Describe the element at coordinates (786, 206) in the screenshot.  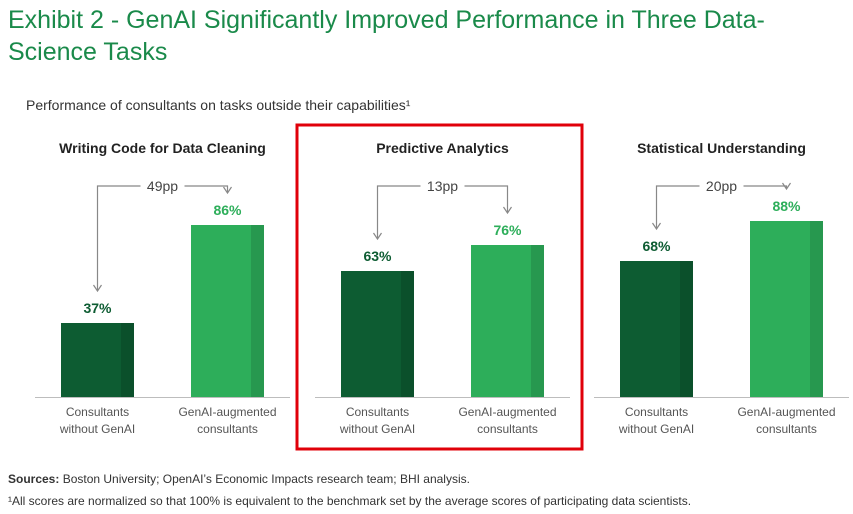
I see `value-label: 88%` at that location.